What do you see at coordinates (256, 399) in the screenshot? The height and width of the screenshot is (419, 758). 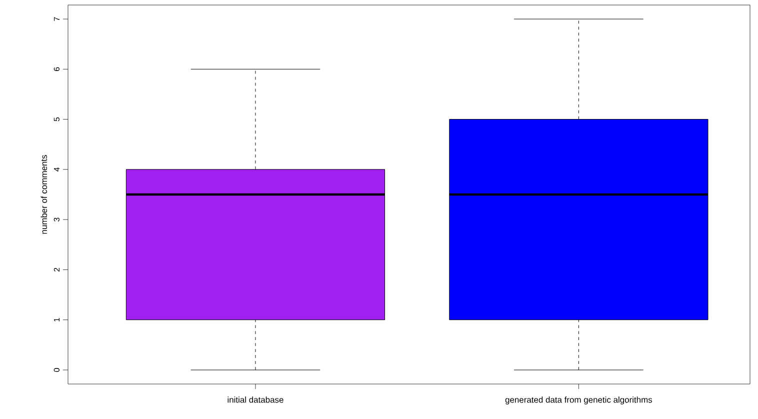 I see `x-tick-label: initial database` at bounding box center [256, 399].